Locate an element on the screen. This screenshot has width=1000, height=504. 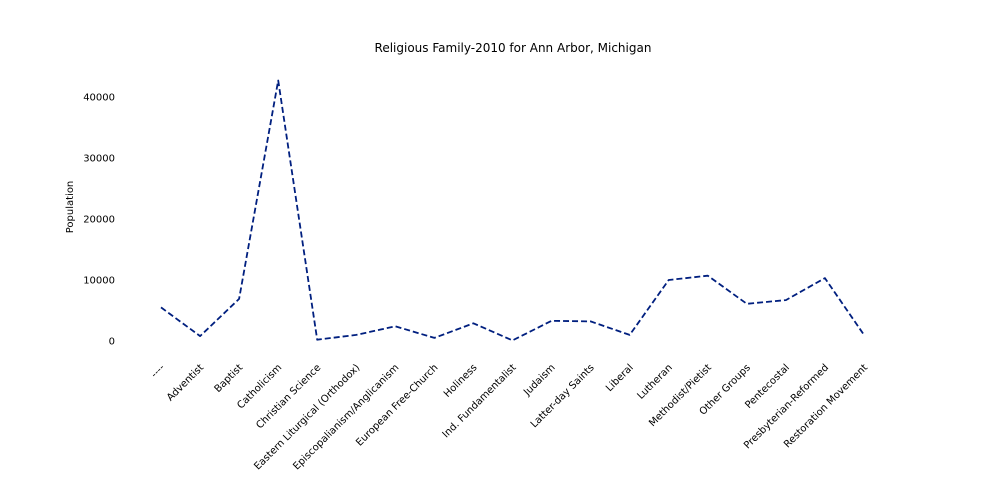
x-tick-label: Baptist is located at coordinates (229, 378).